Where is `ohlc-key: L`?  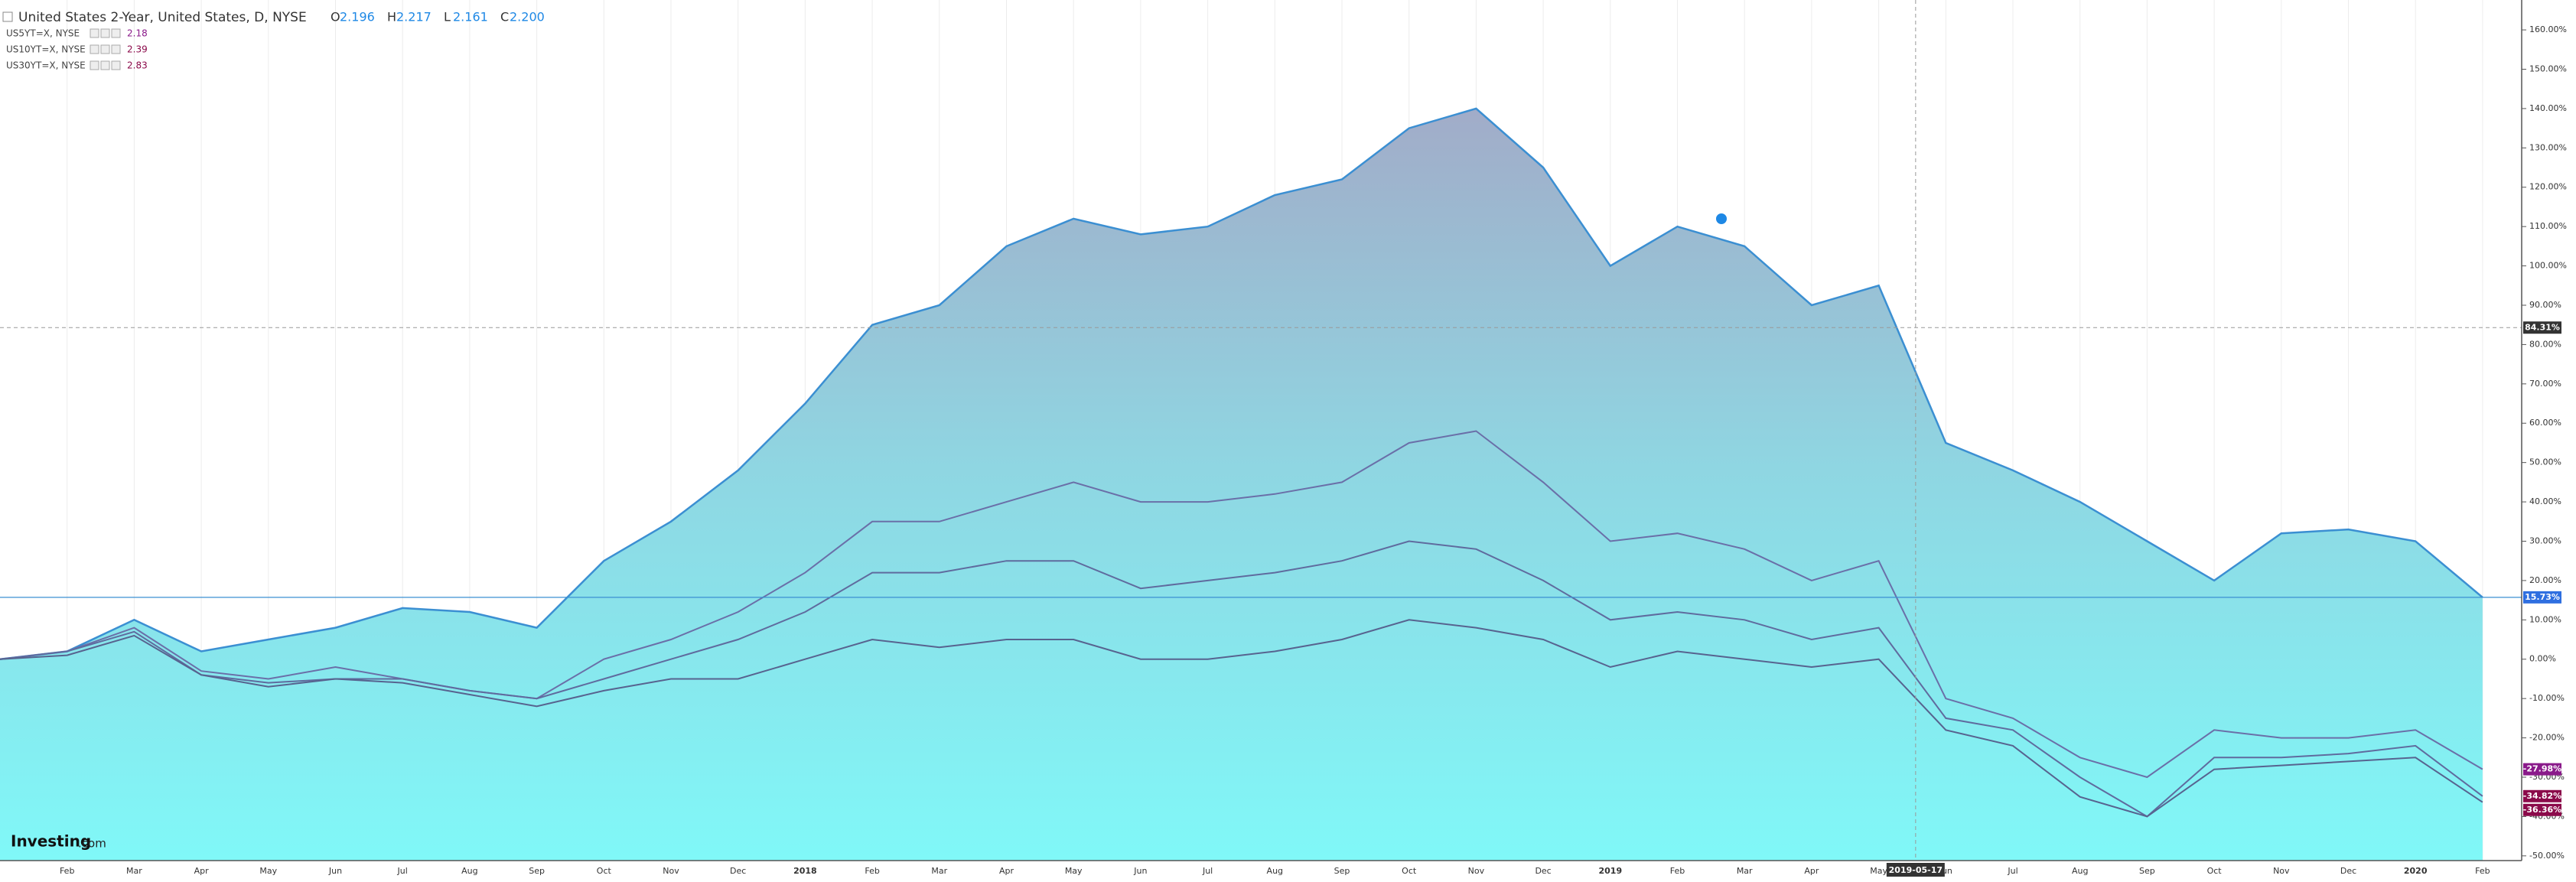
ohlc-key: L is located at coordinates (448, 17).